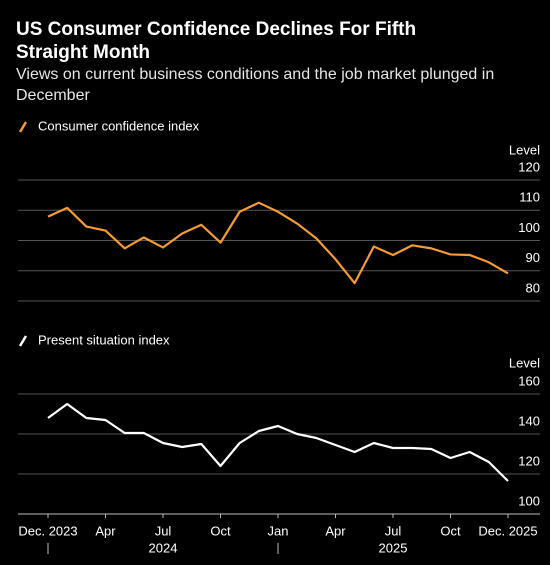 Image resolution: width=550 pixels, height=565 pixels. I want to click on x-tick-label: Jan, so click(278, 530).